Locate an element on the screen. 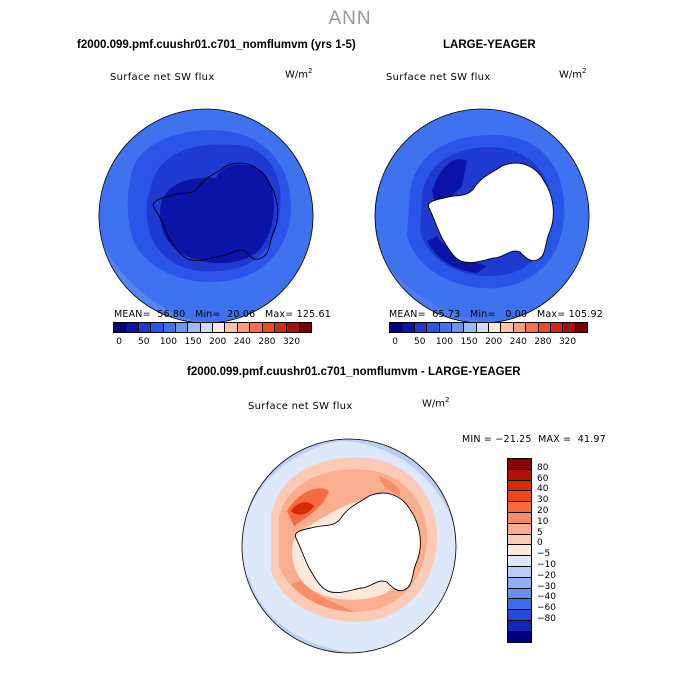  colorbar-tick-label: −40 is located at coordinates (546, 597).